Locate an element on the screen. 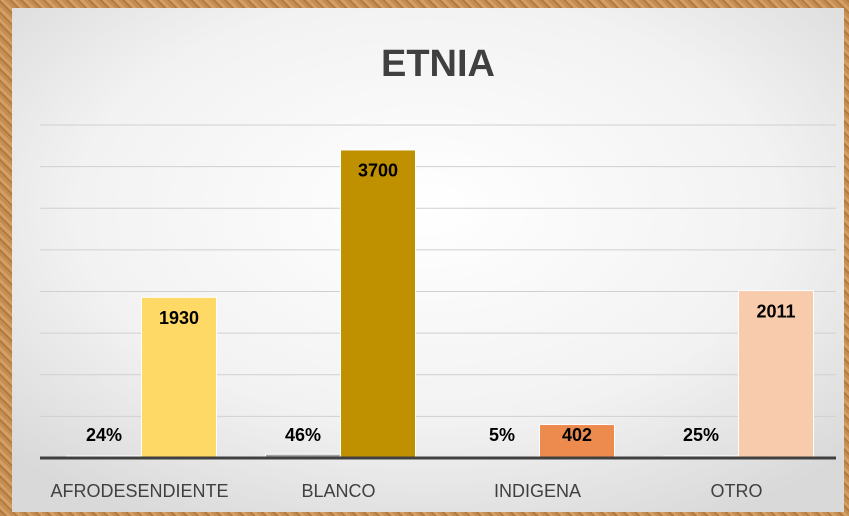  x-tick-label: INDIGENA is located at coordinates (537, 491).